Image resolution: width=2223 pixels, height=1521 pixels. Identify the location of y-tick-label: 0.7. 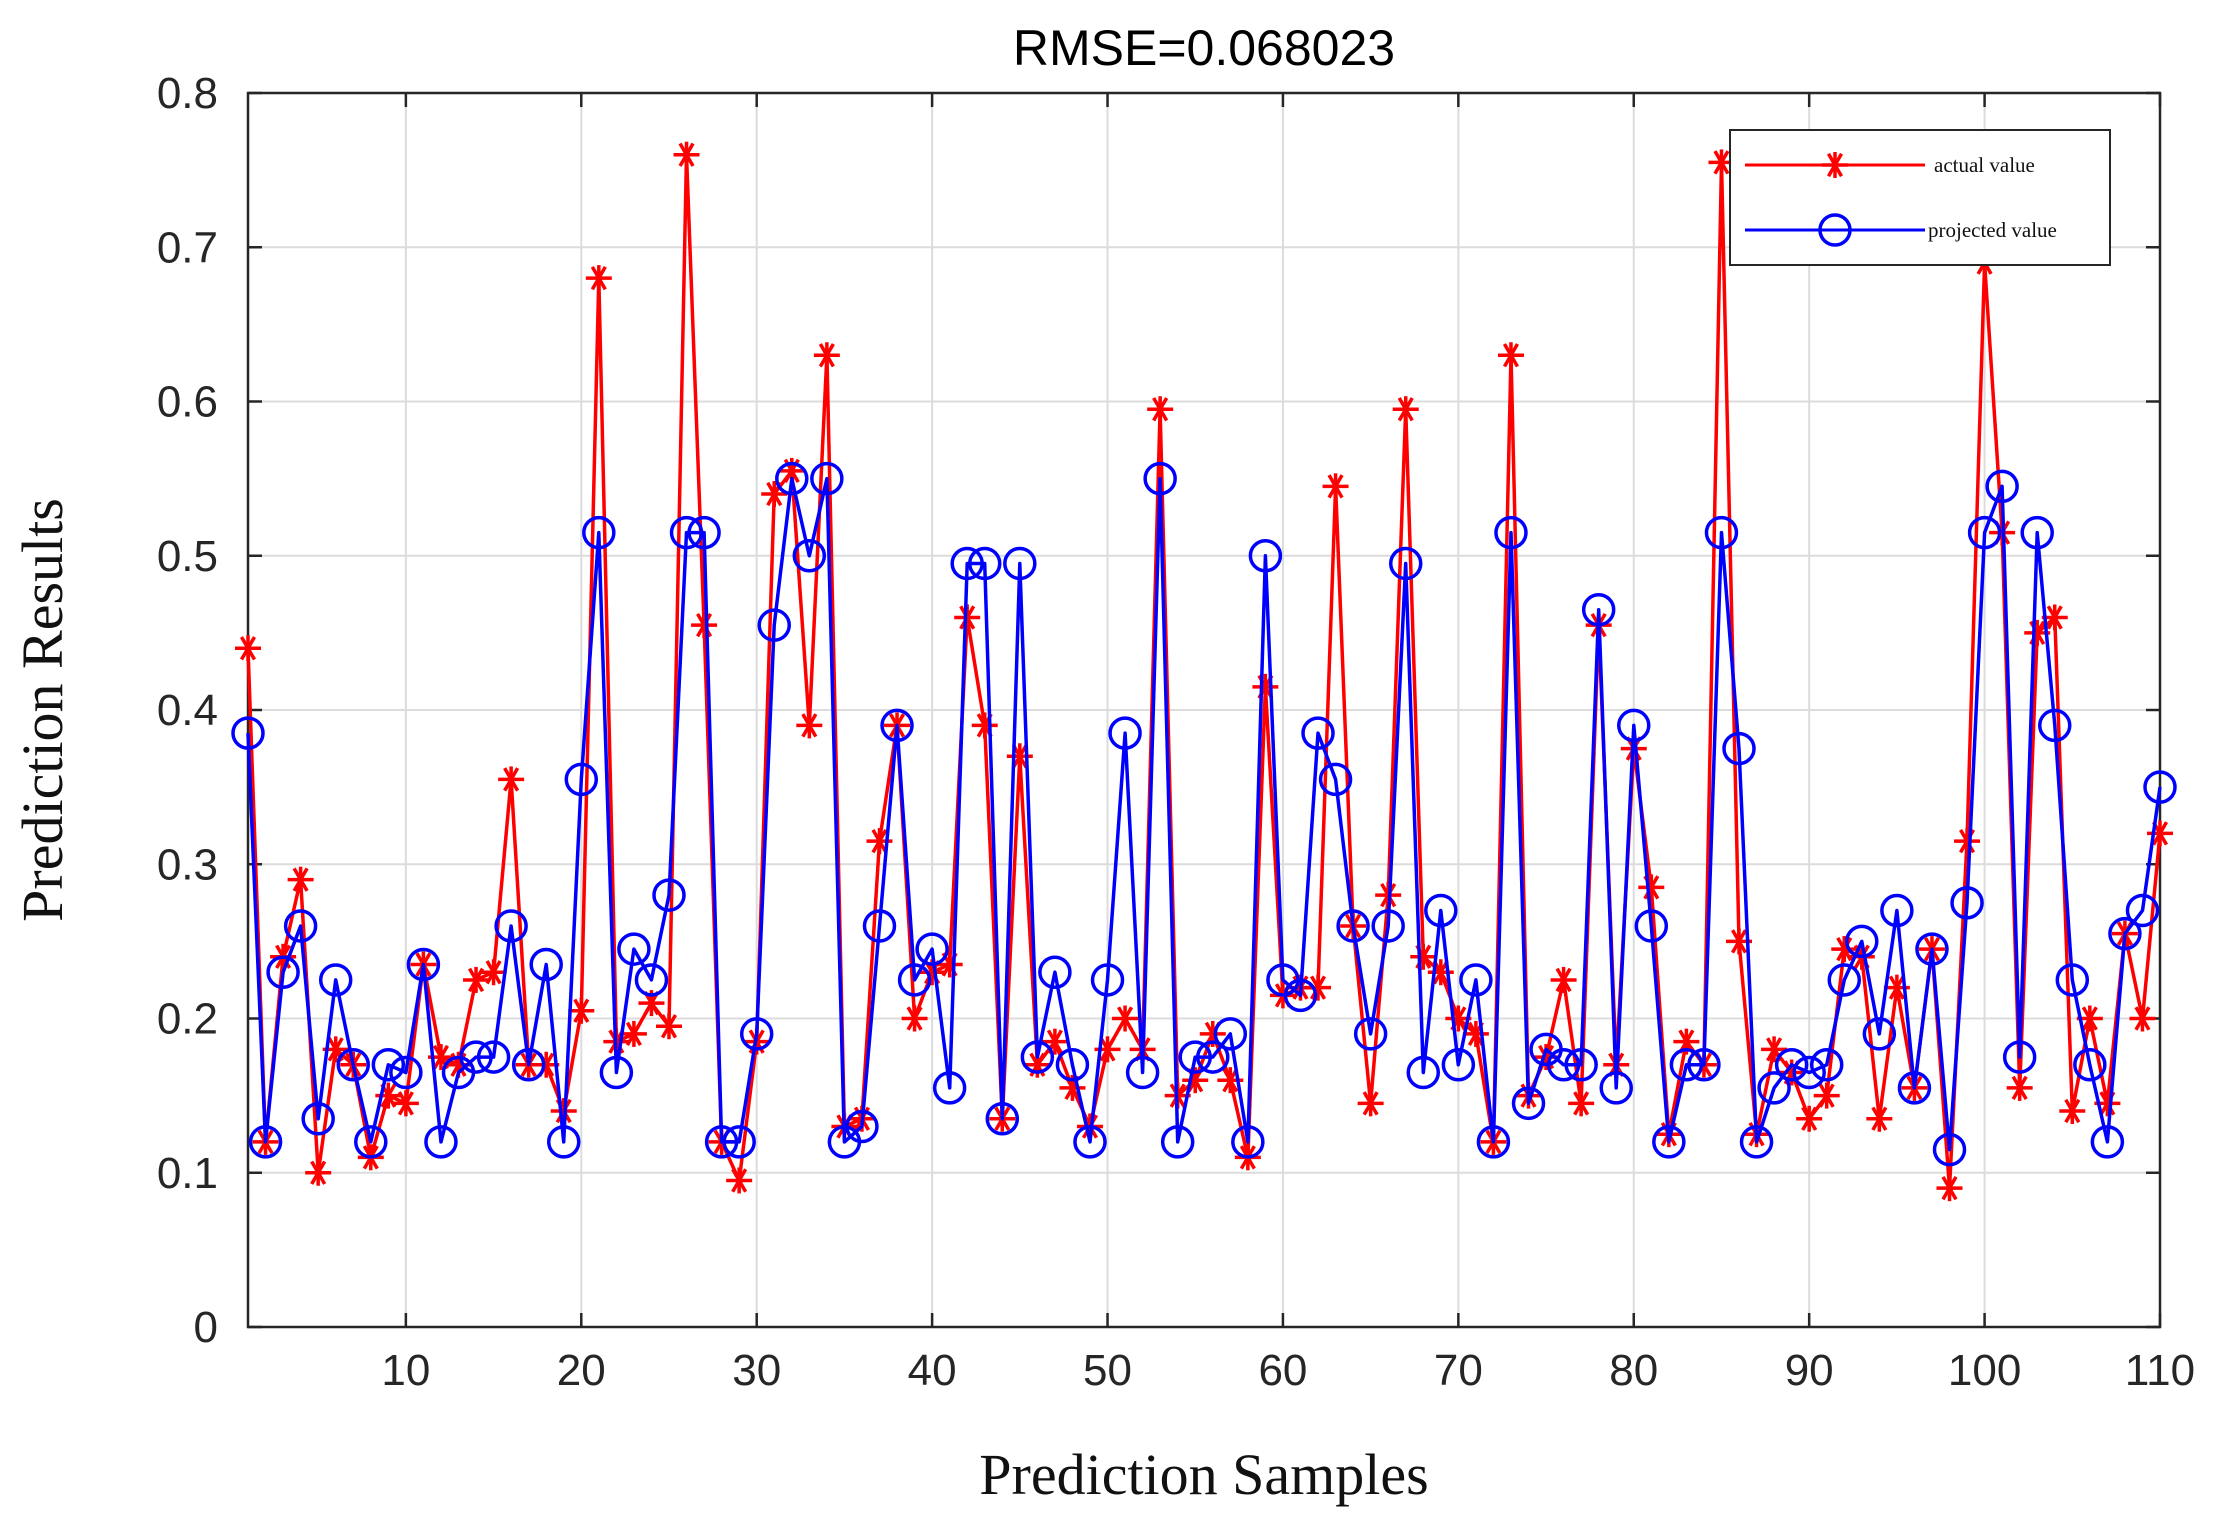
(187, 247).